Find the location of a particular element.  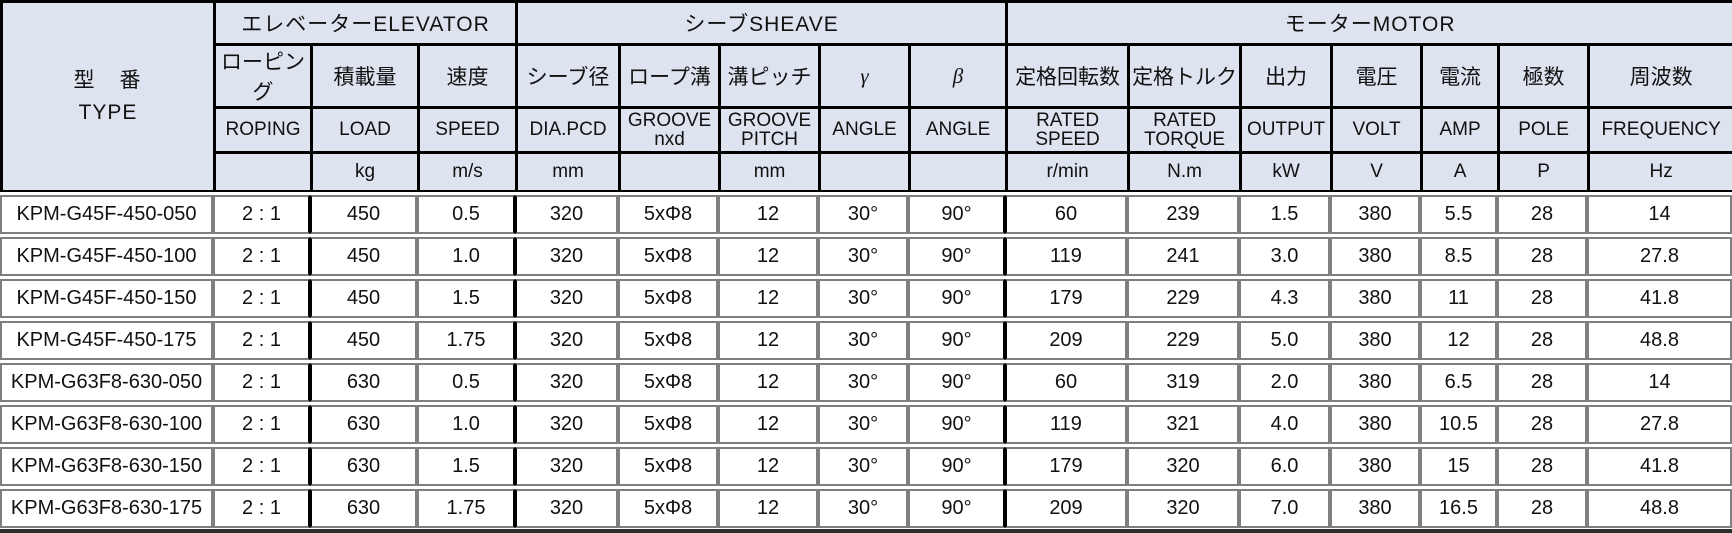

column-unit: kW is located at coordinates (1286, 172).